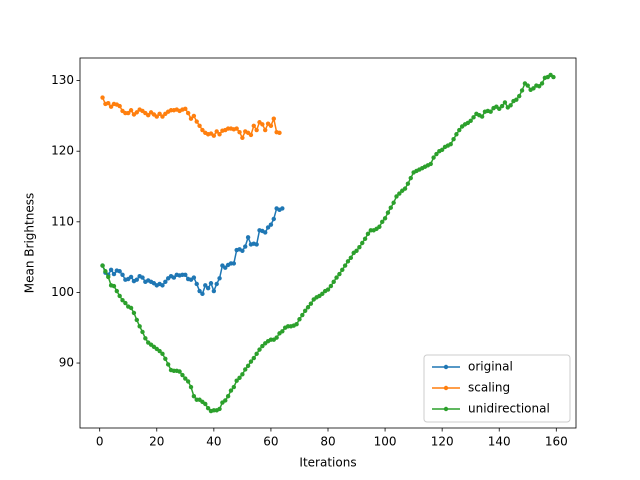  What do you see at coordinates (509, 409) in the screenshot?
I see `legend-label: unidirectional` at bounding box center [509, 409].